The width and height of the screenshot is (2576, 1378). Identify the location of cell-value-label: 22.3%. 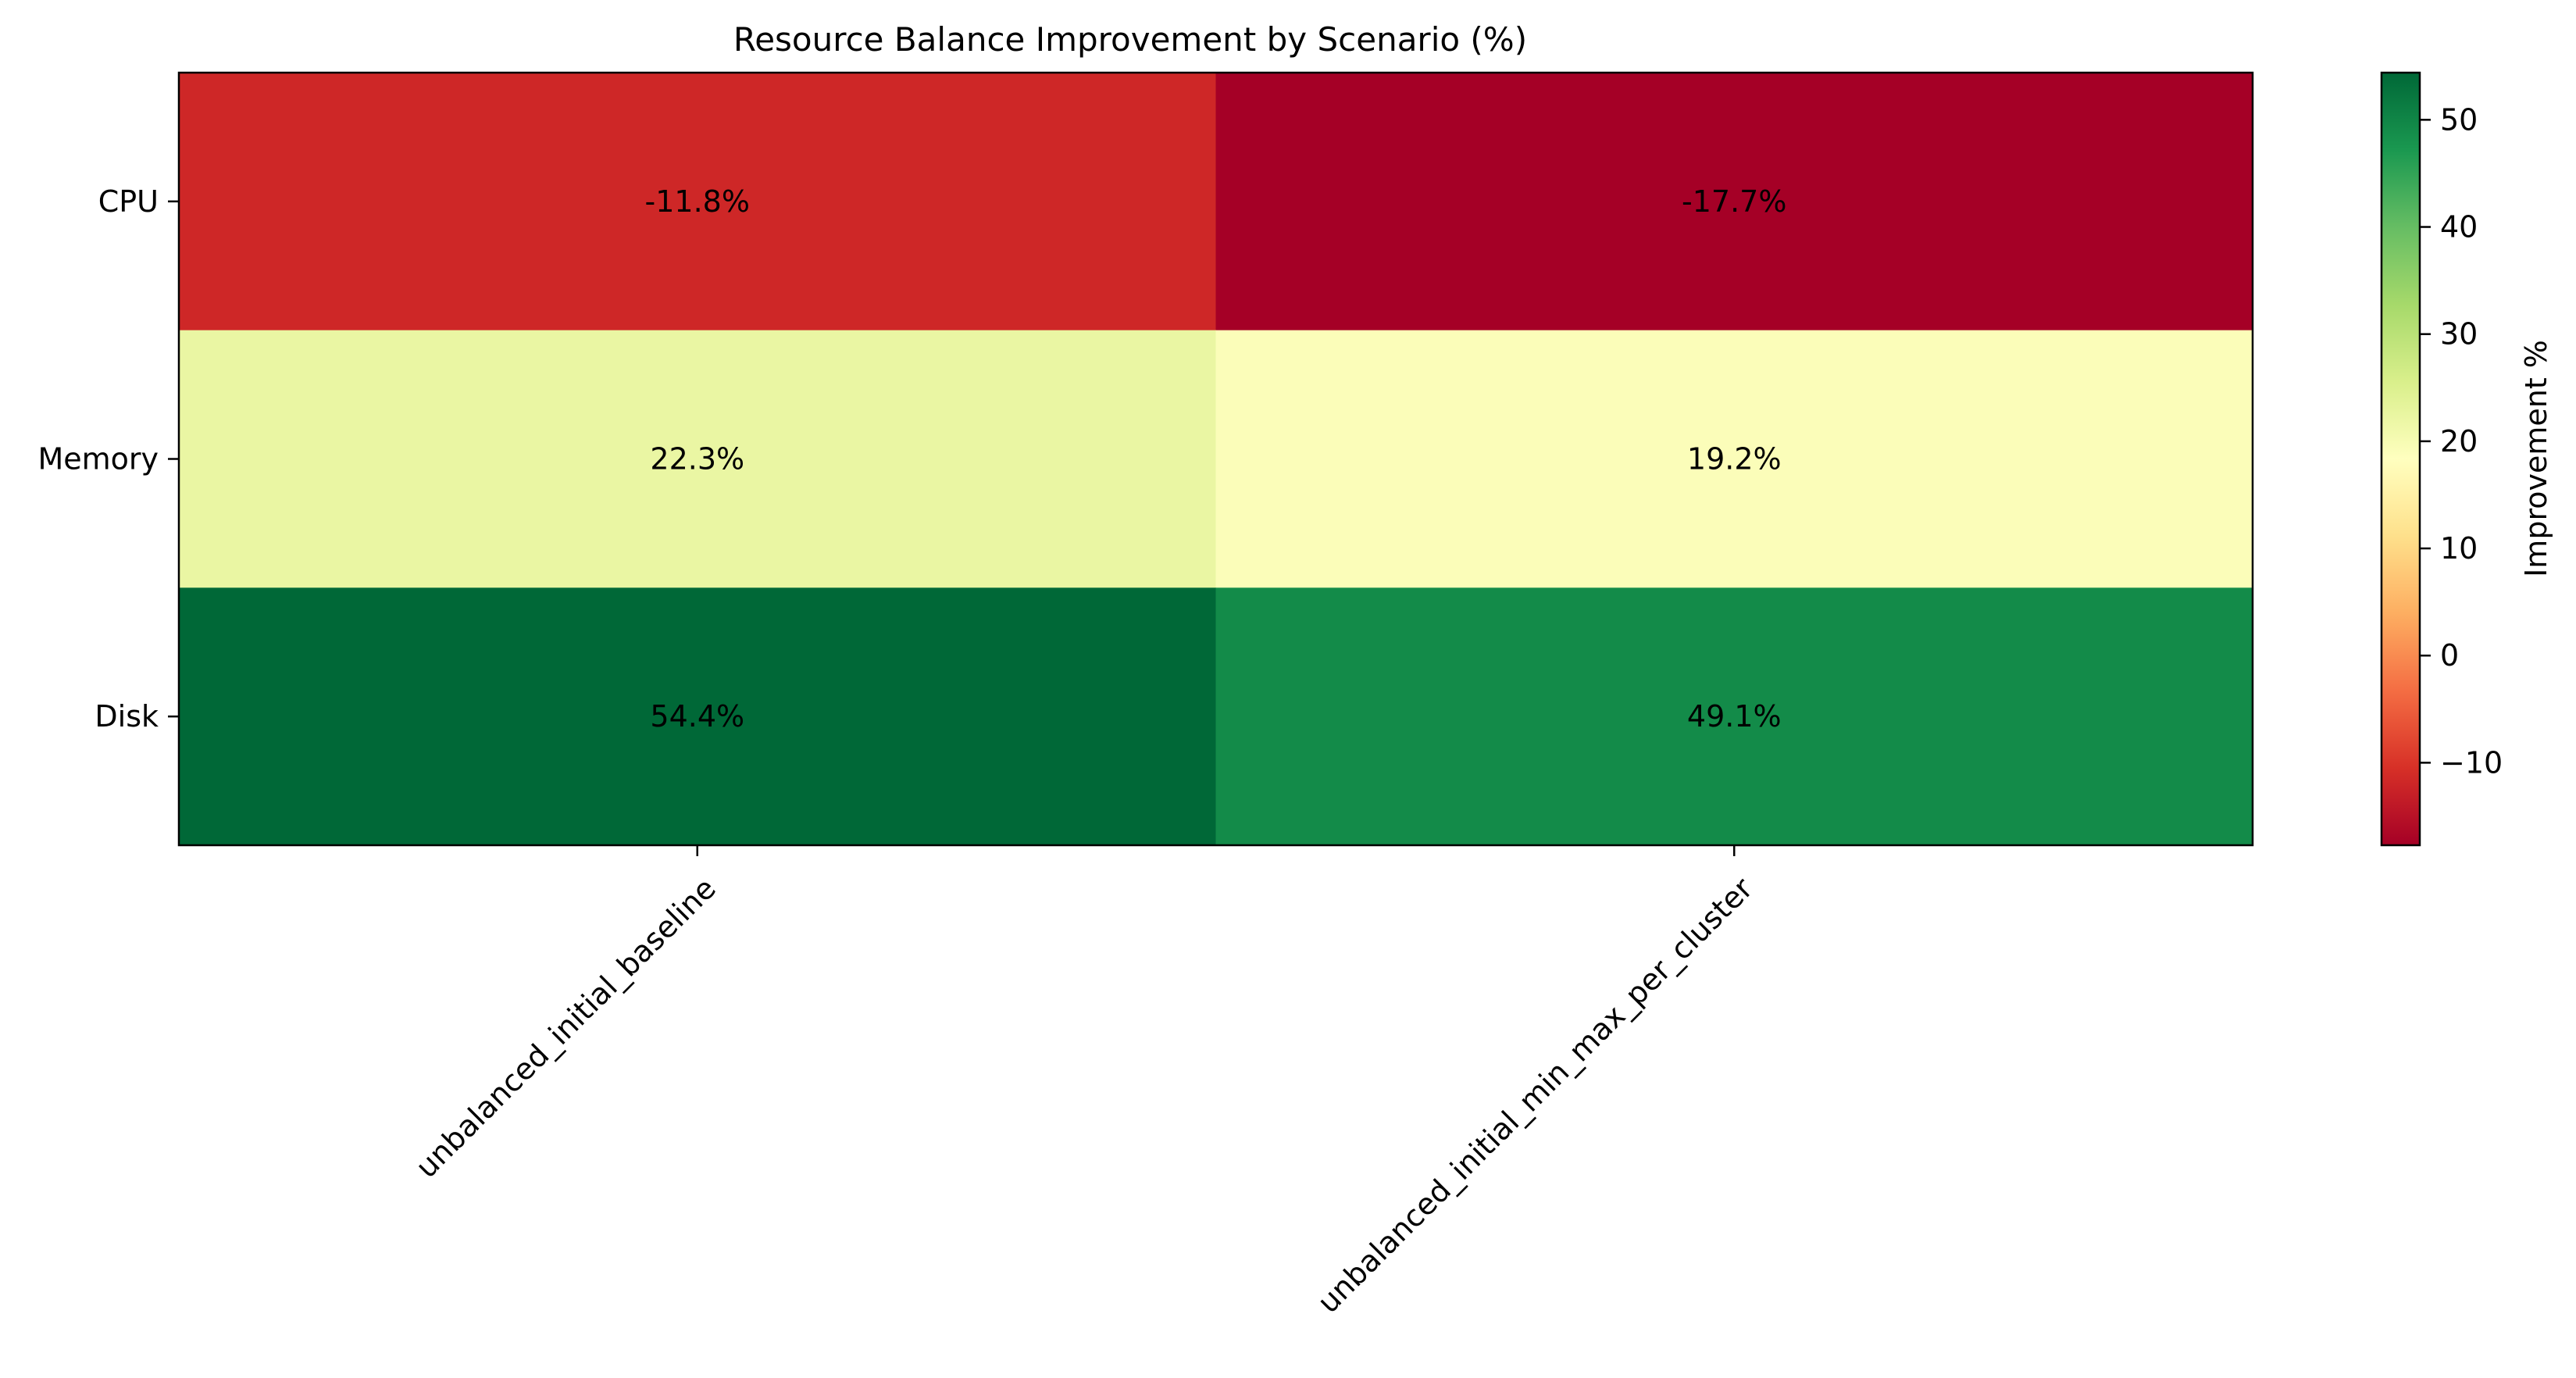
(697, 460).